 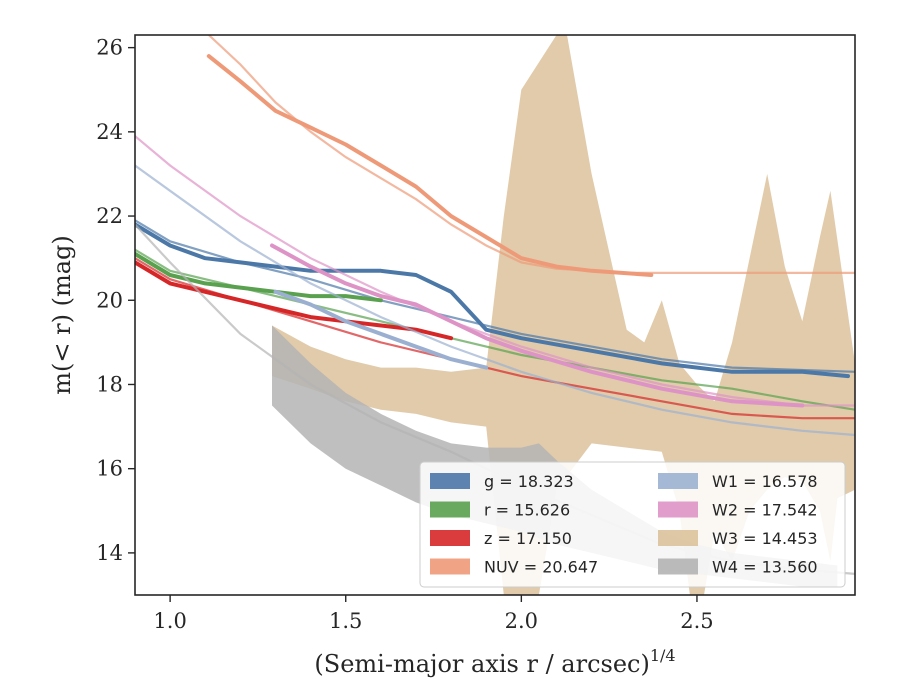 I want to click on legend-swatch-w2, so click(x=678, y=509).